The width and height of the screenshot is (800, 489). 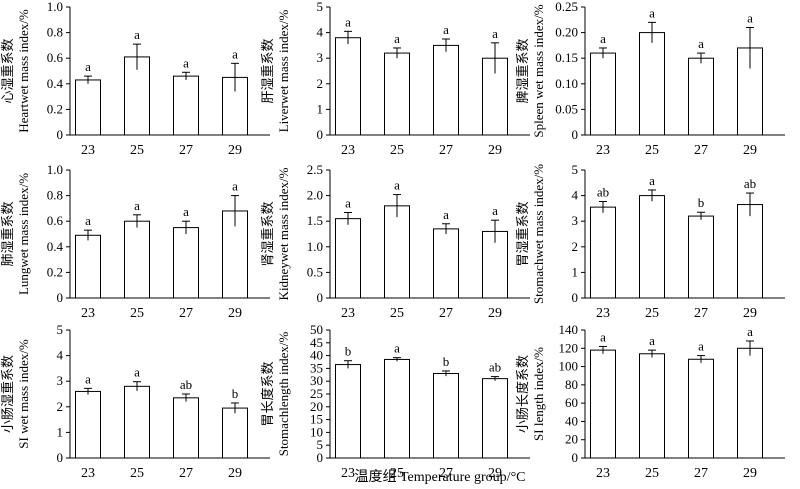 I want to click on y-tick-label: 2.0, so click(x=315, y=195).